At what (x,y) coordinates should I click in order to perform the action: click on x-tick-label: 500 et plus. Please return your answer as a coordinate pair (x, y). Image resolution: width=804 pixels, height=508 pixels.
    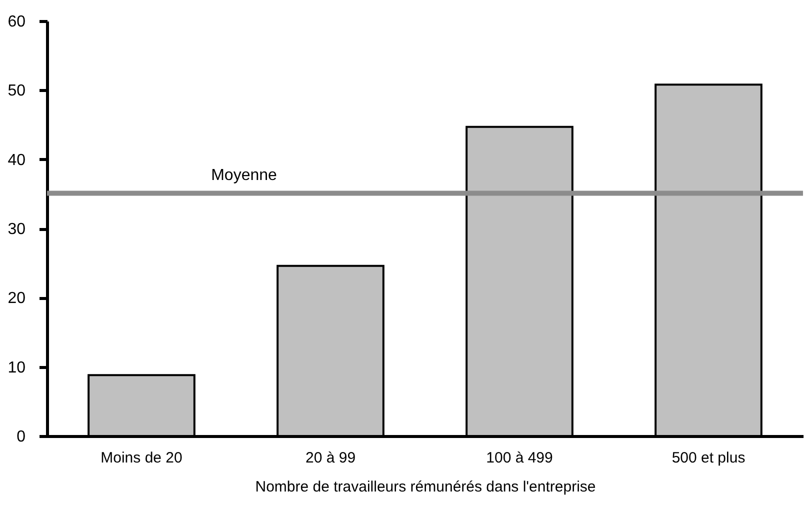
    Looking at the image, I should click on (709, 458).